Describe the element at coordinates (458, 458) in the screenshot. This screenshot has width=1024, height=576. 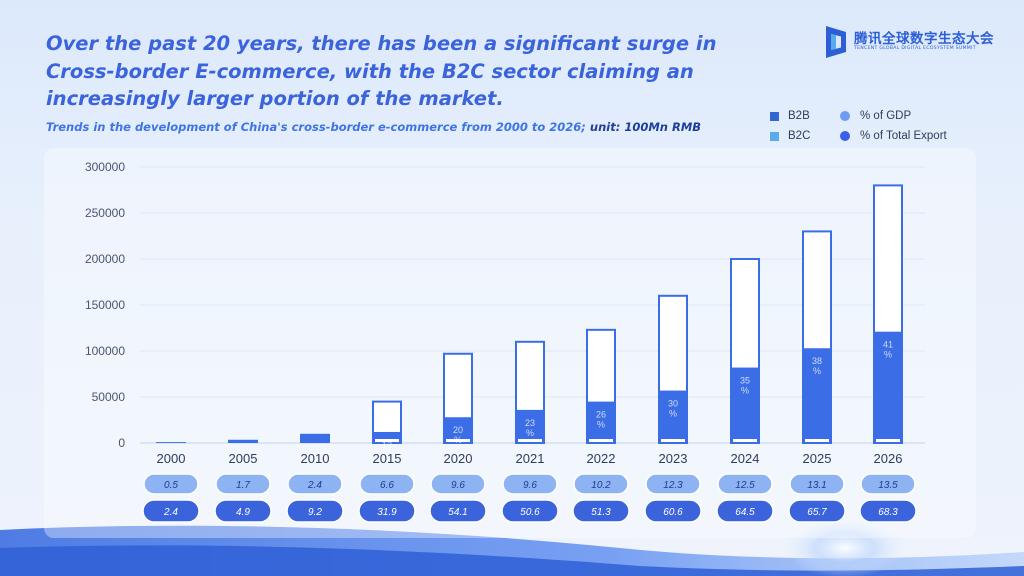
I see `x-tick-label: 2020` at that location.